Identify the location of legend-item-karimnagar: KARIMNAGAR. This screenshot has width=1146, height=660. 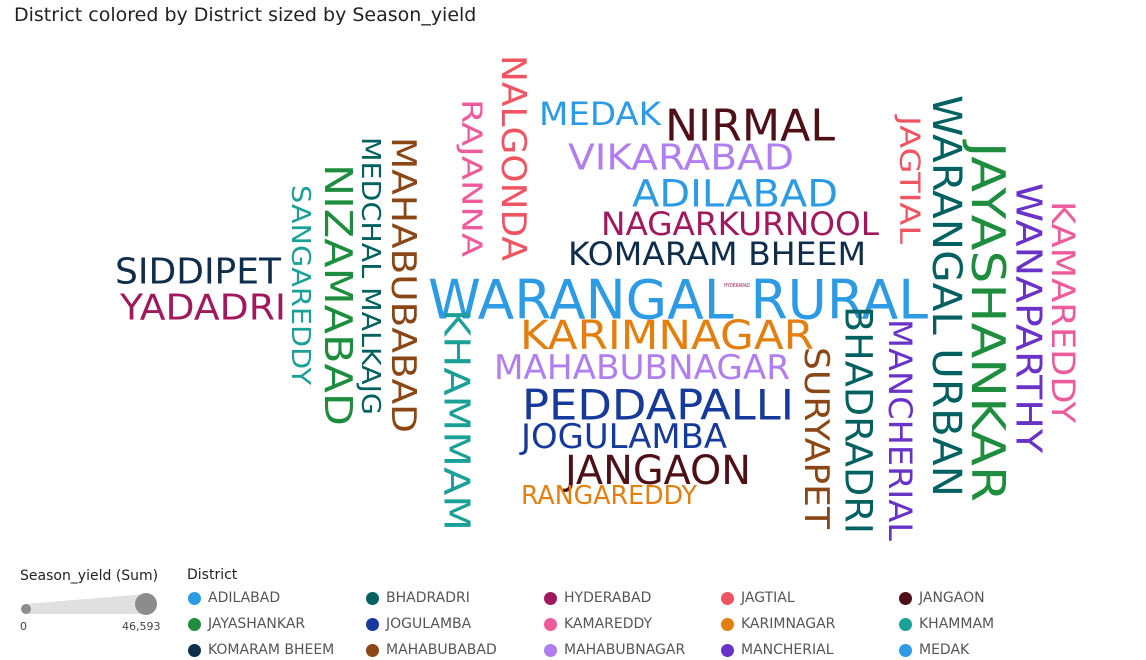
(778, 624).